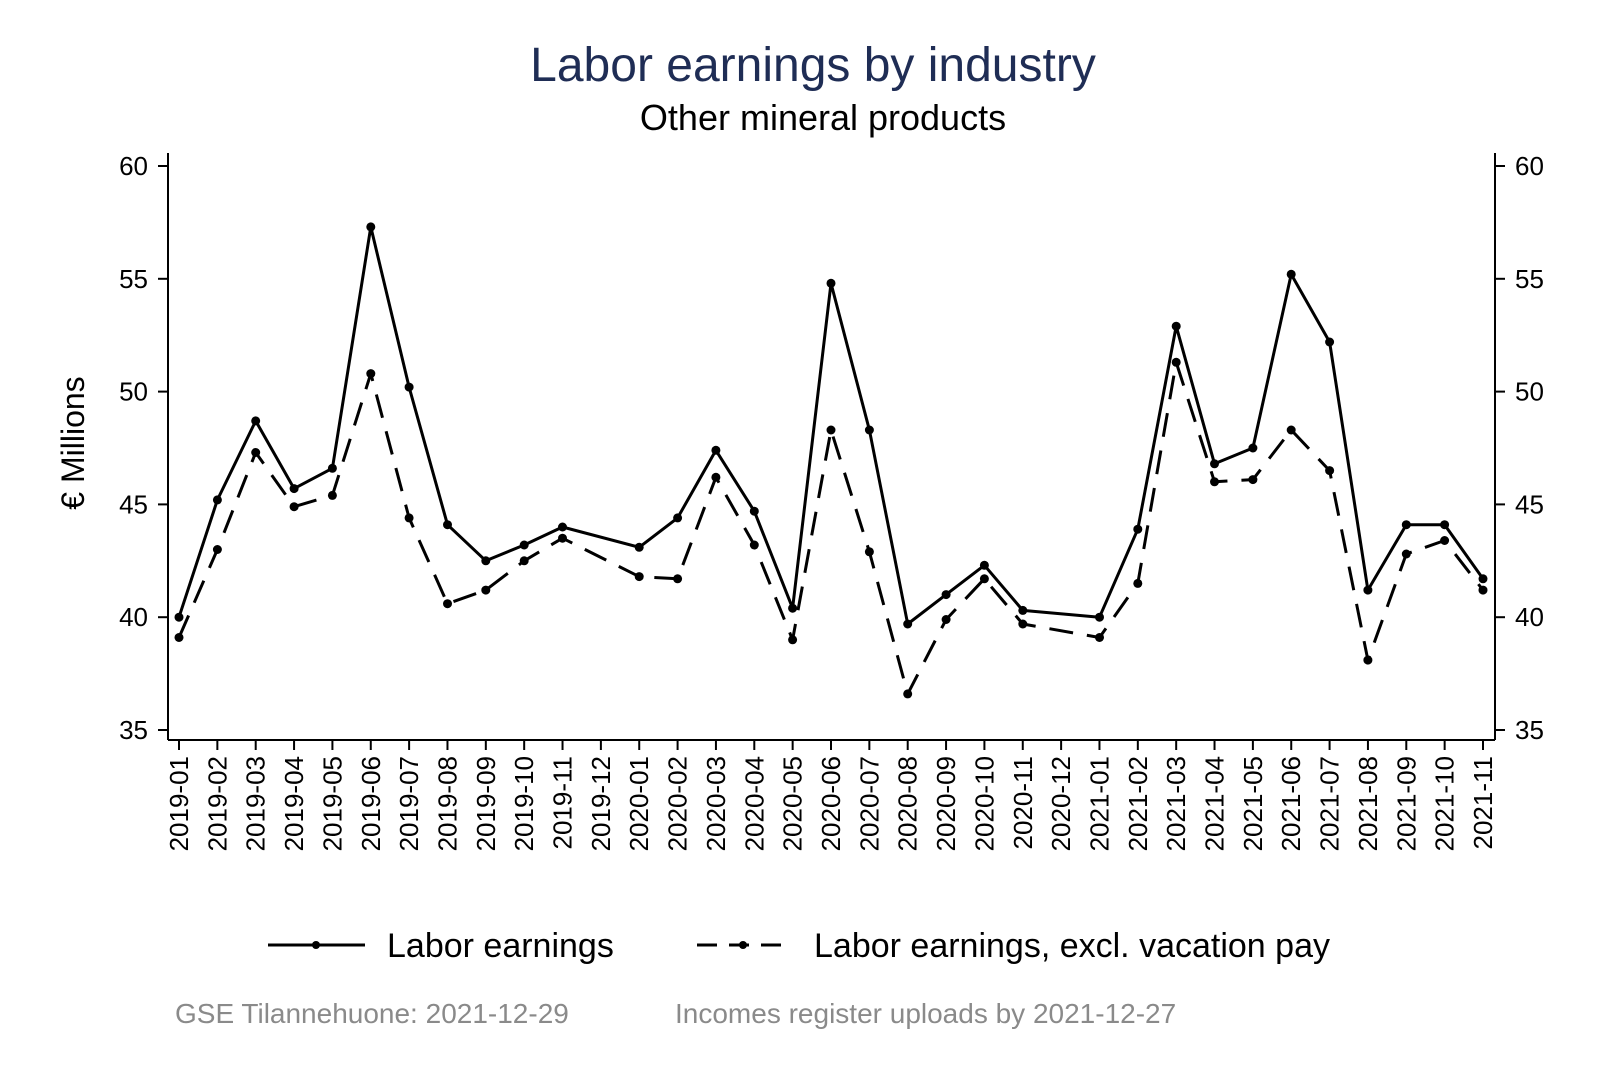 Image resolution: width=1600 pixels, height=1067 pixels. Describe the element at coordinates (793, 803) in the screenshot. I see `x-tick-label: 2020-05` at that location.